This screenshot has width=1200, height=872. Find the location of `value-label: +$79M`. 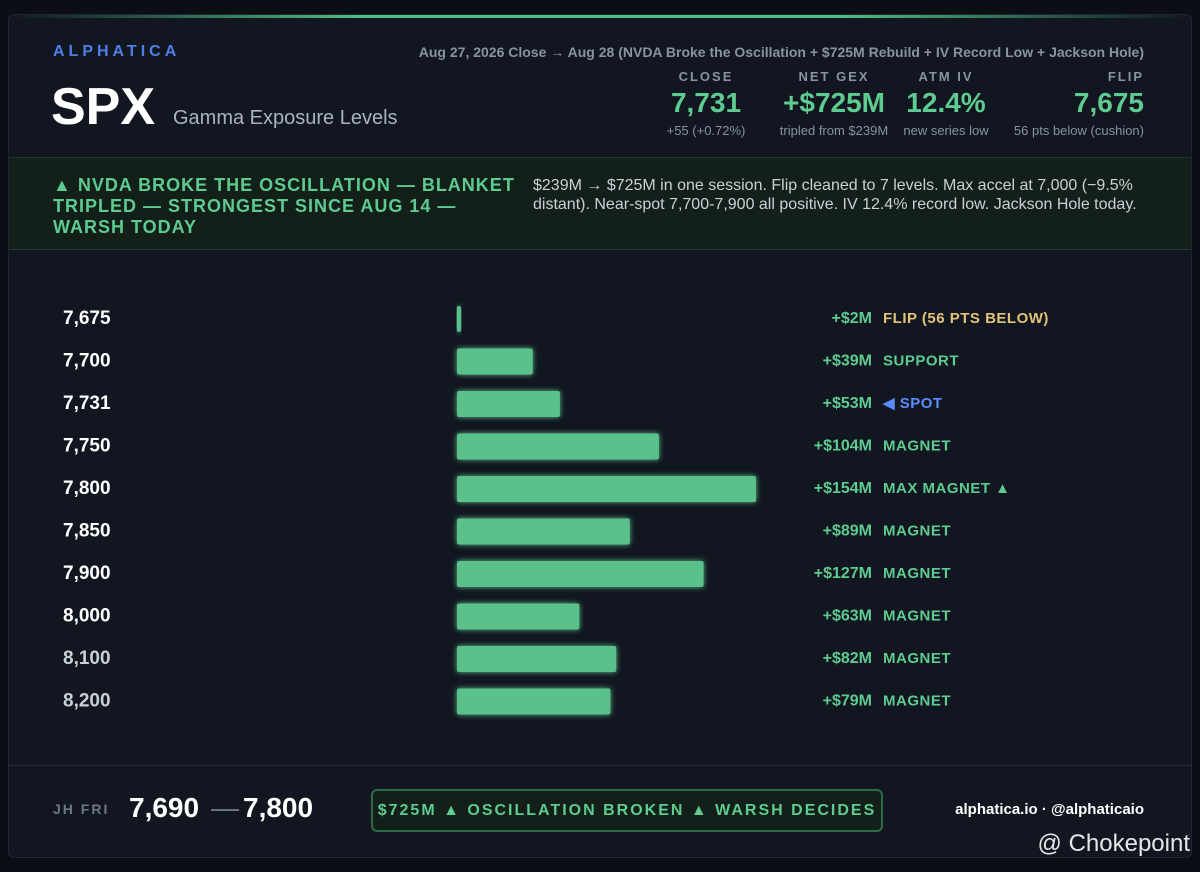

value-label: +$79M is located at coordinates (847, 701).